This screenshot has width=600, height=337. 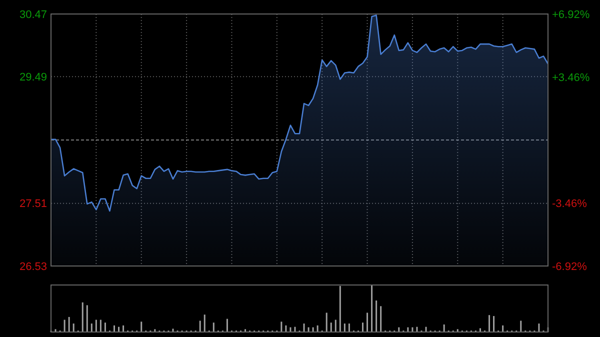 I want to click on y-tick-label: 30.47, so click(x=33, y=14).